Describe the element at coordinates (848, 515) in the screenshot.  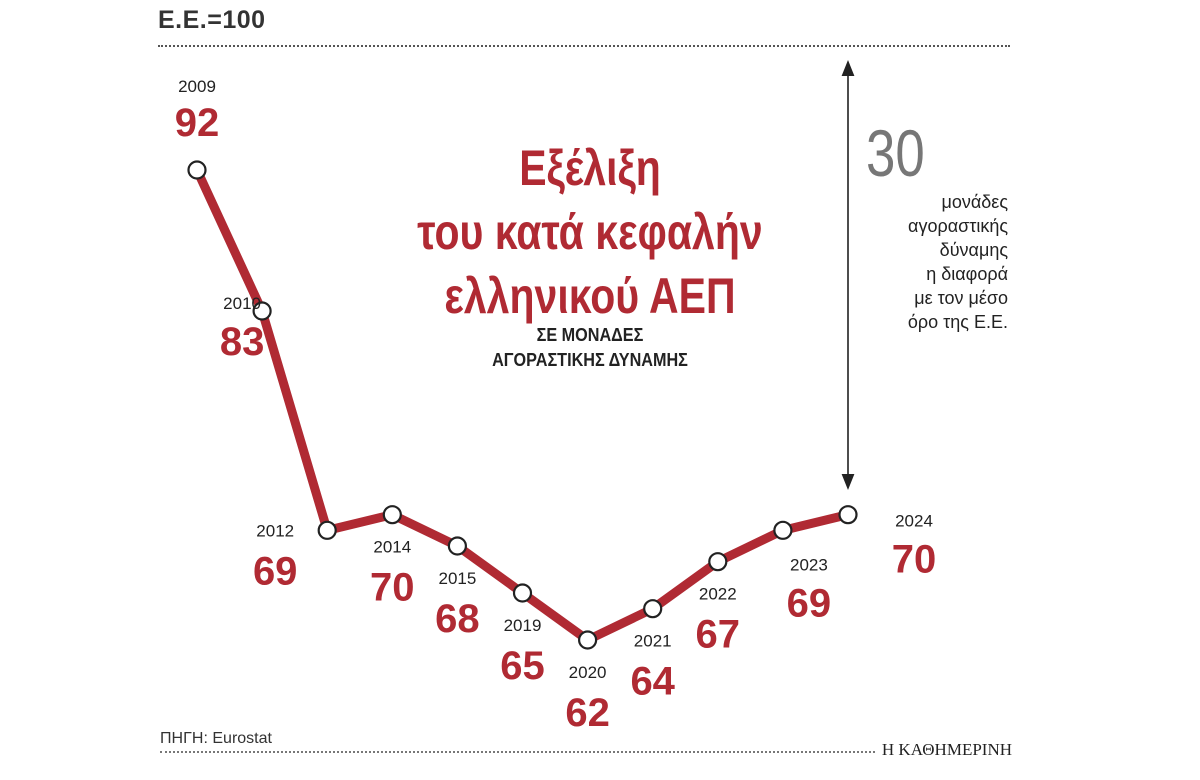
I see `data-point-2024` at that location.